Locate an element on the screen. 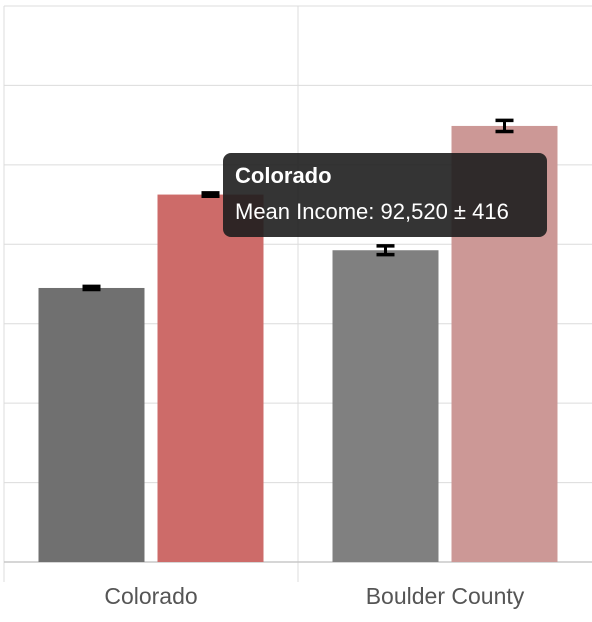  tooltip-body: Mean Income: 92,520 ± 416 is located at coordinates (372, 211).